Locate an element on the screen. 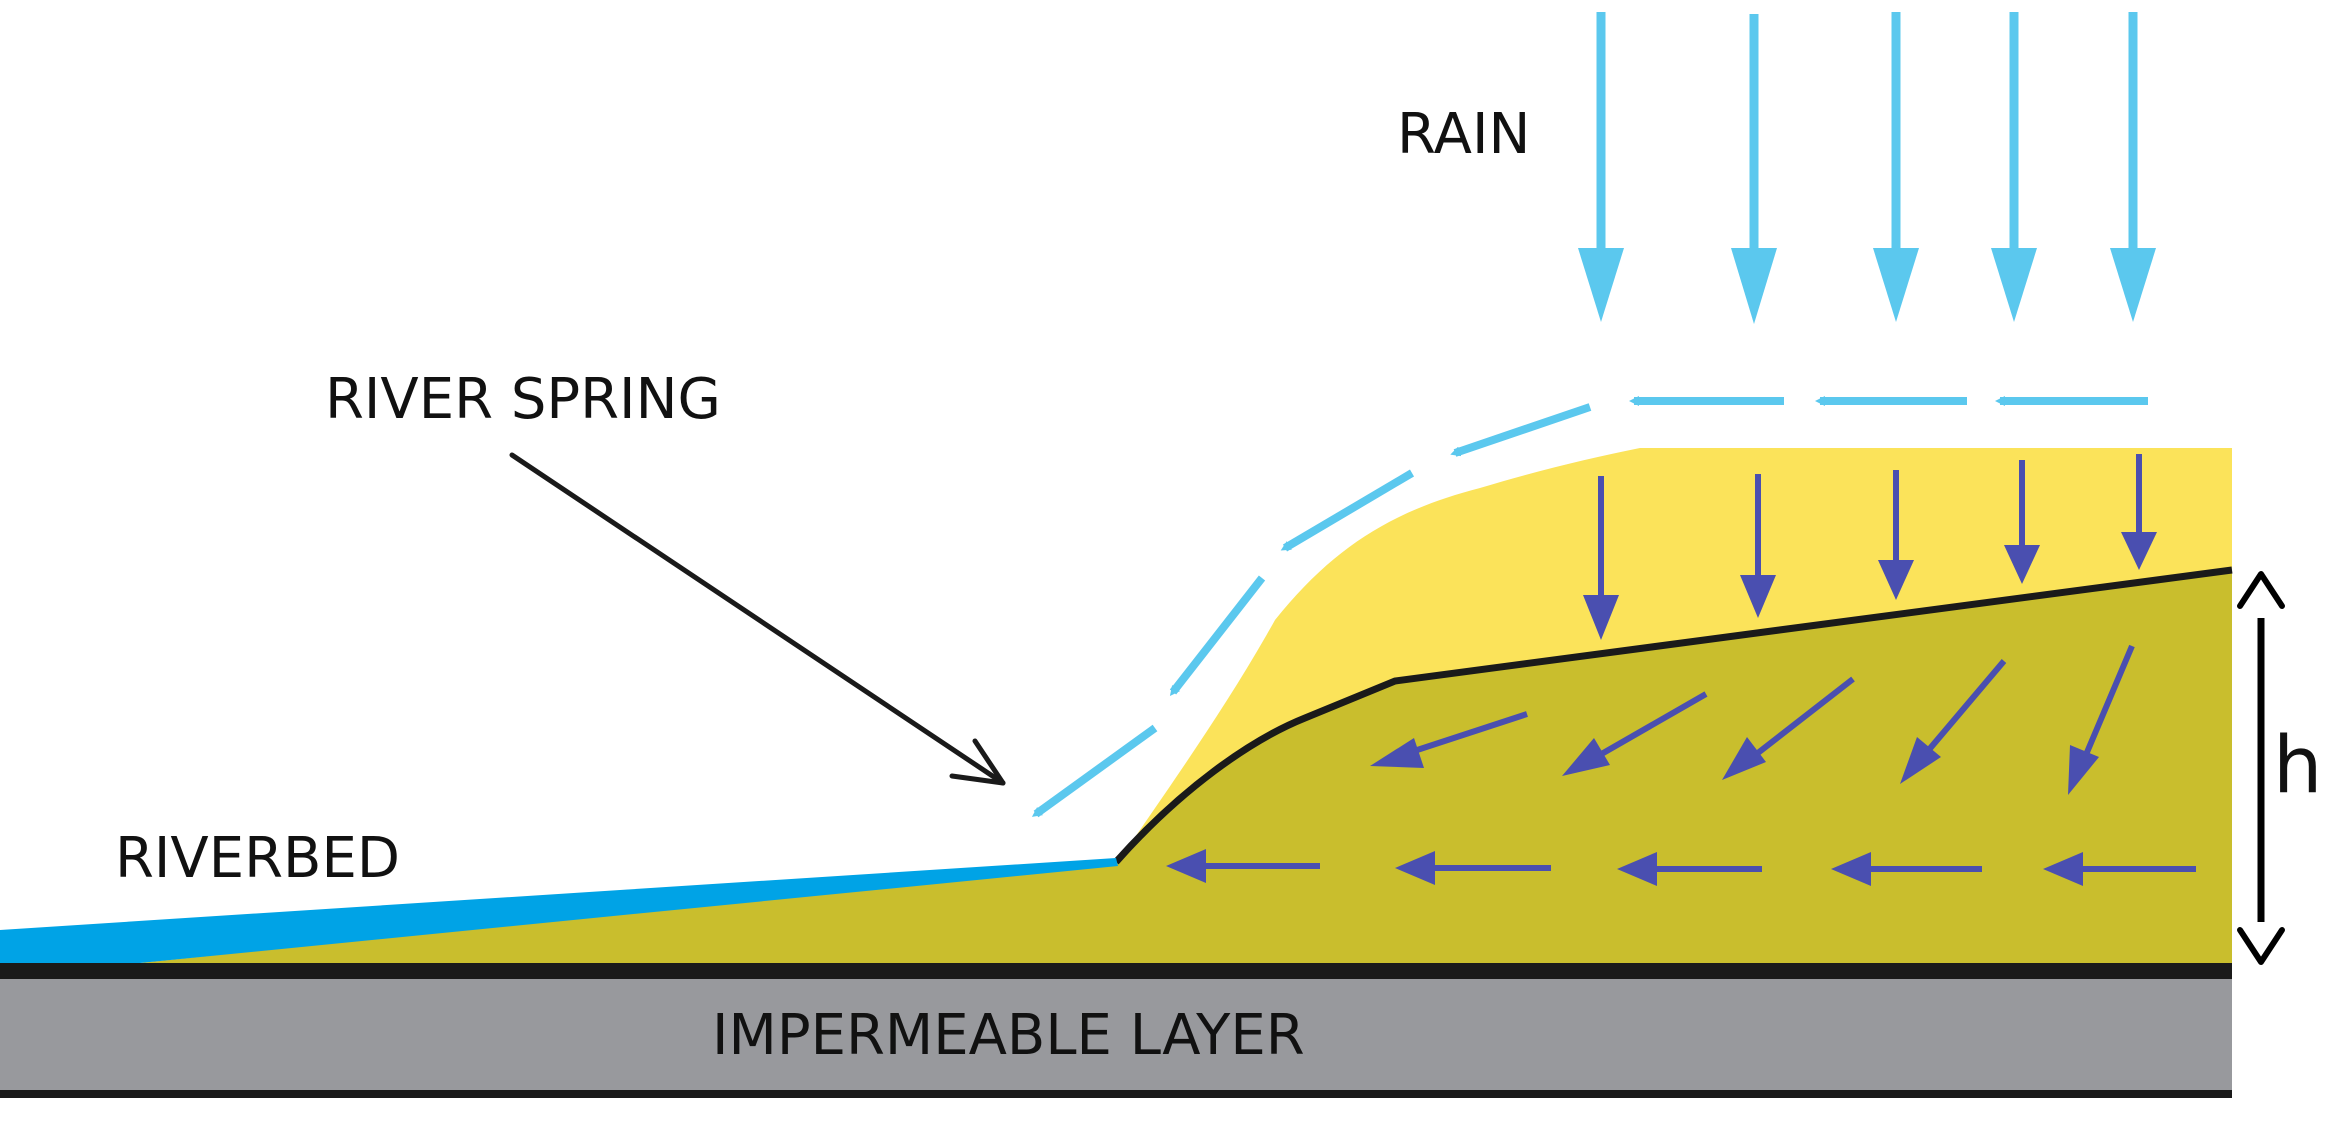  groundwater-flow-arrows-horizontal is located at coordinates (1681, 867).